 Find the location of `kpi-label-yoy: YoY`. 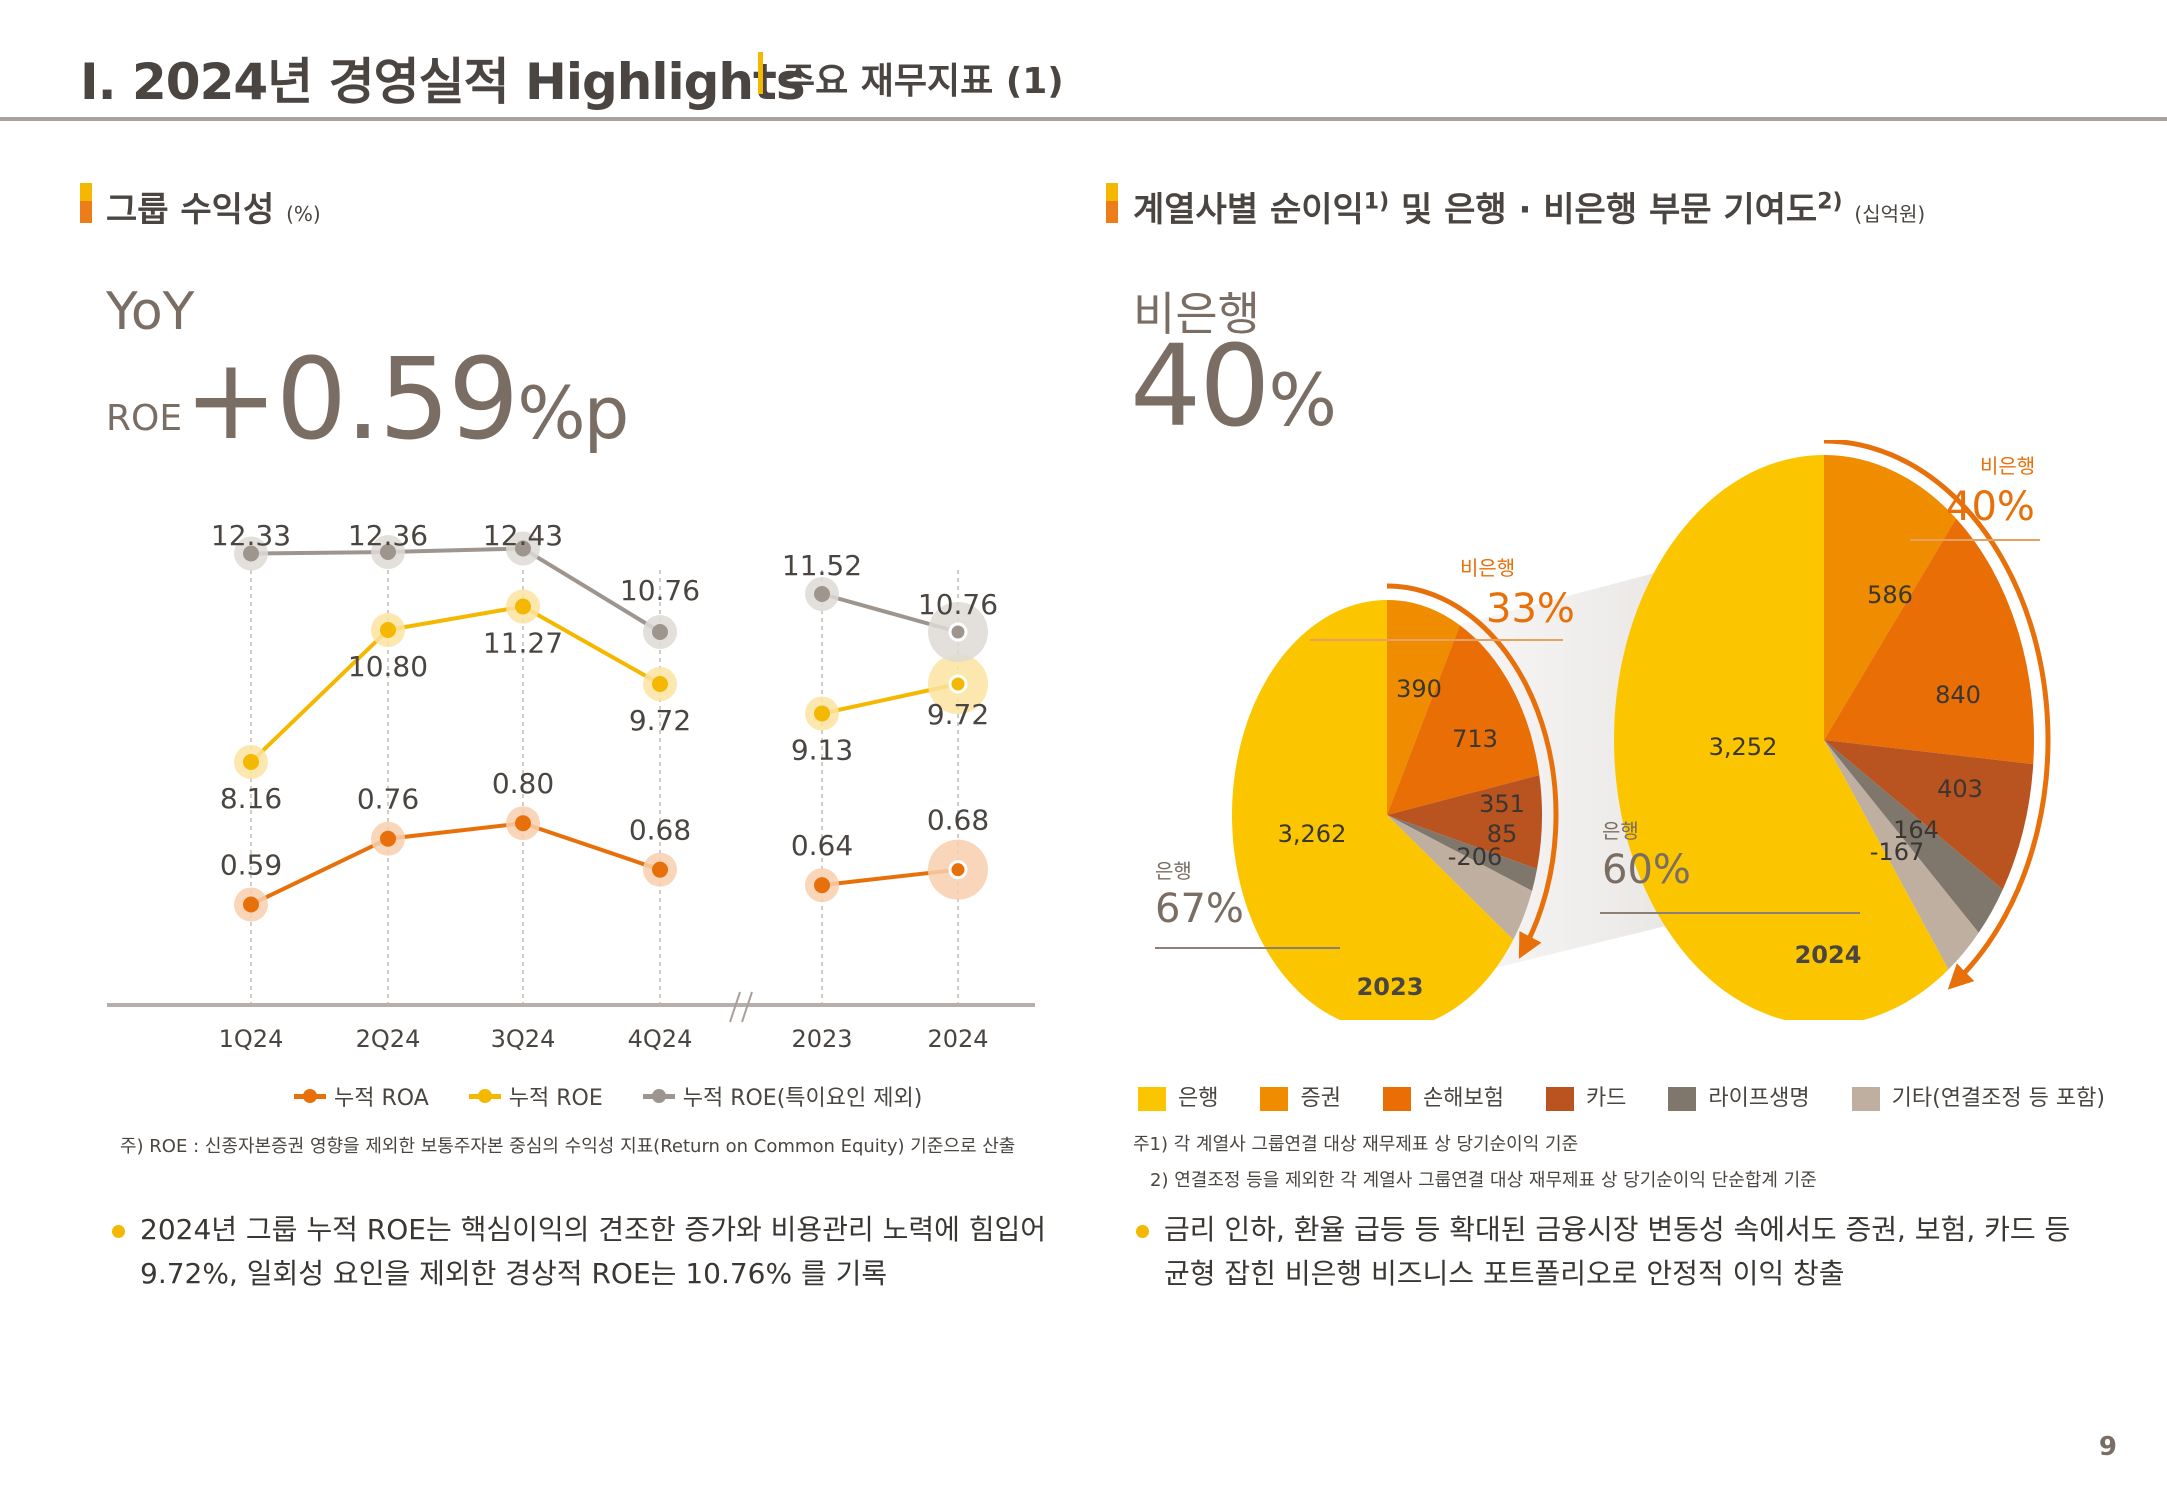

kpi-label-yoy: YoY is located at coordinates (150, 312).